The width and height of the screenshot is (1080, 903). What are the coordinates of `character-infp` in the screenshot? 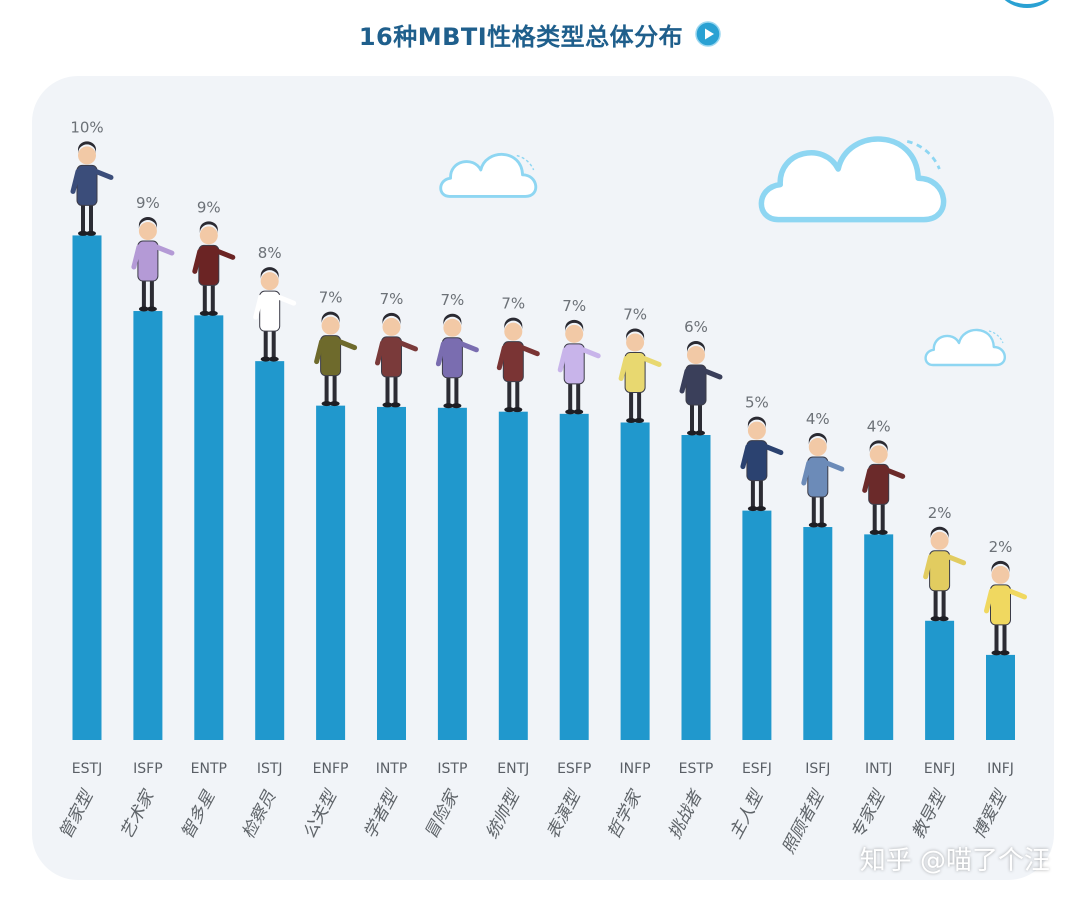 It's located at (640, 375).